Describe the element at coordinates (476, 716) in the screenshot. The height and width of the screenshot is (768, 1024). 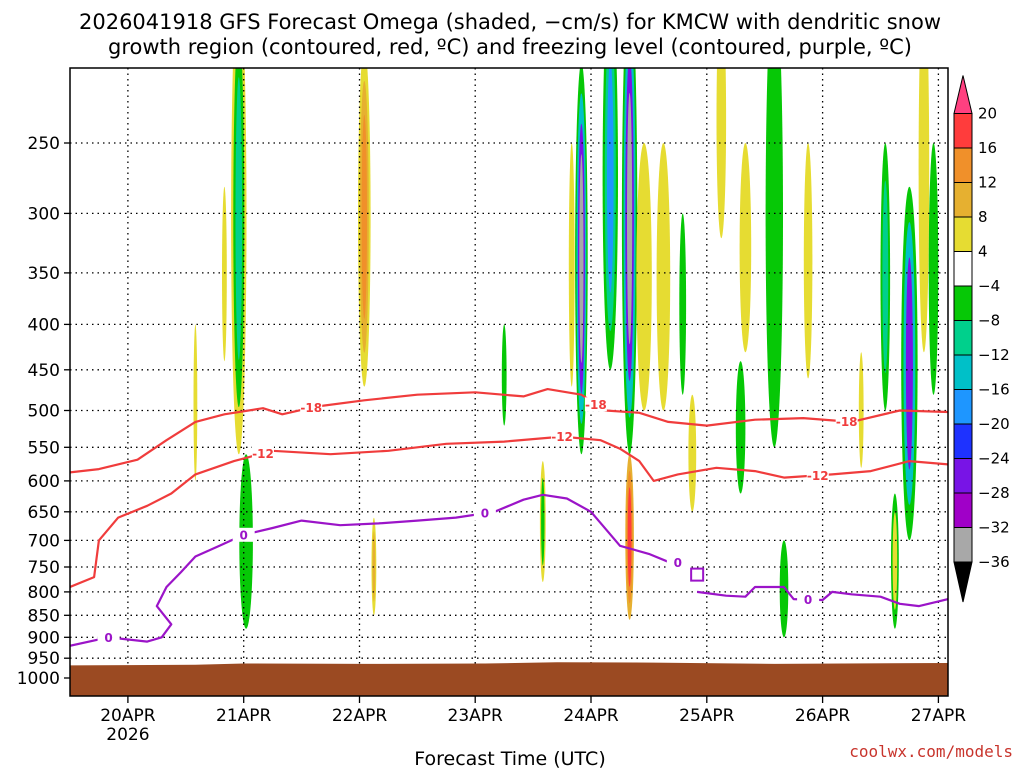
I see `x-tick-label-23APR: 23APR` at that location.